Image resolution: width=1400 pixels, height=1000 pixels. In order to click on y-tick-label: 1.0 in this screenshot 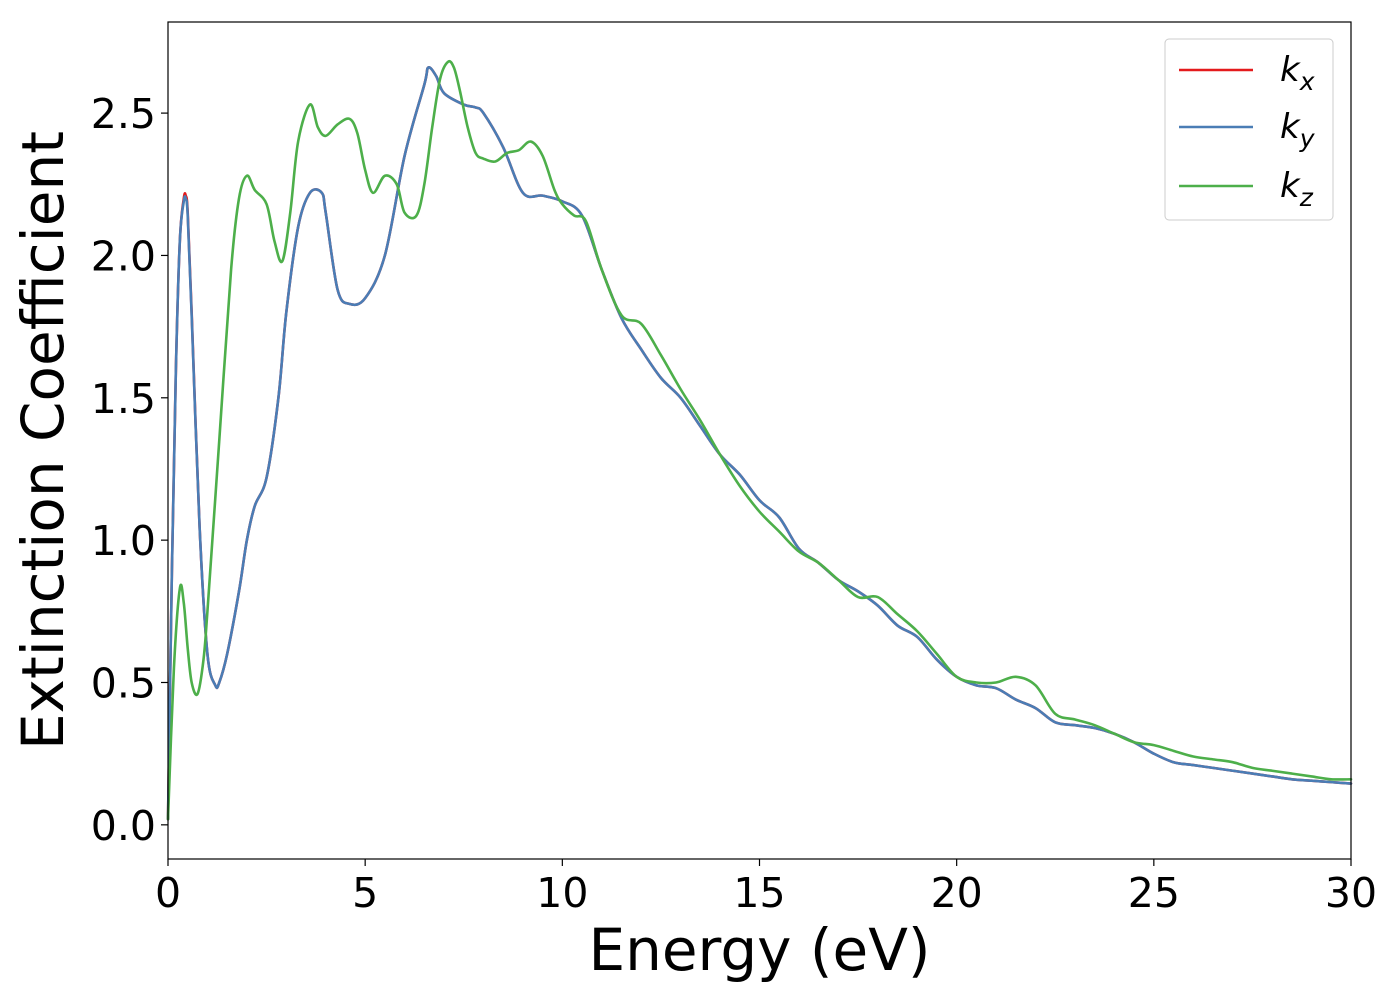, I will do `click(123, 541)`.